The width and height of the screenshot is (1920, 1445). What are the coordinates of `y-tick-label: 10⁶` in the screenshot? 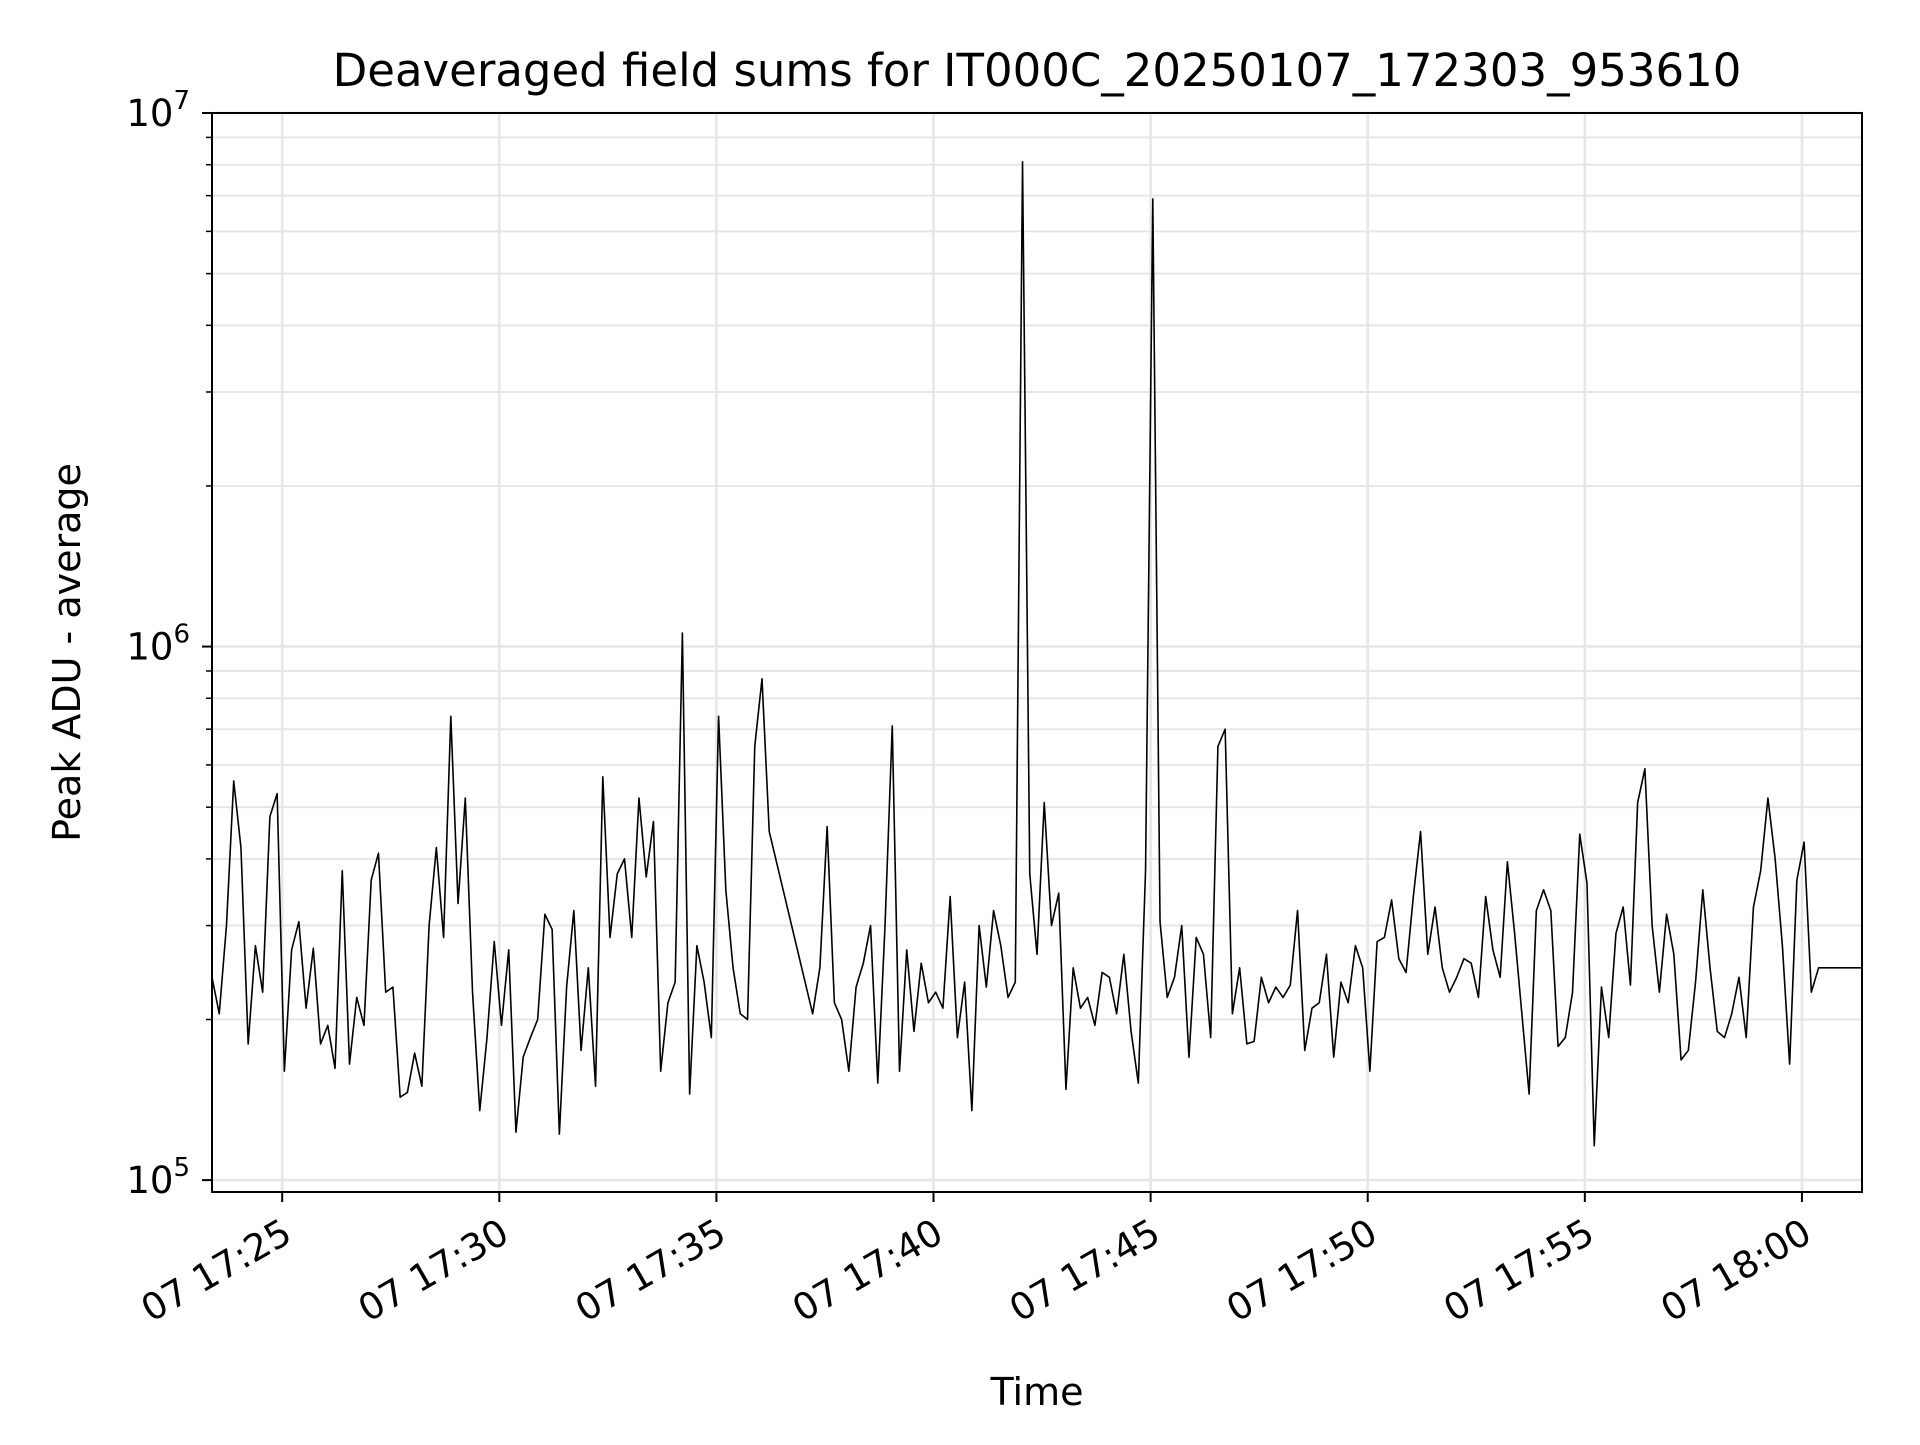 It's located at (158, 644).